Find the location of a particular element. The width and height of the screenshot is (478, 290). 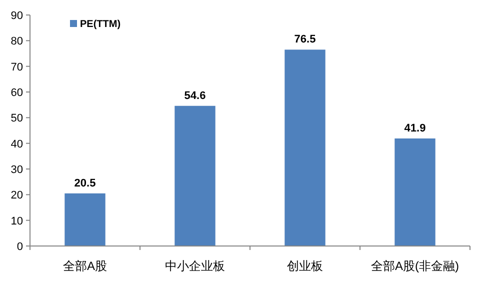

y-tick-label: 20 is located at coordinates (16, 196).